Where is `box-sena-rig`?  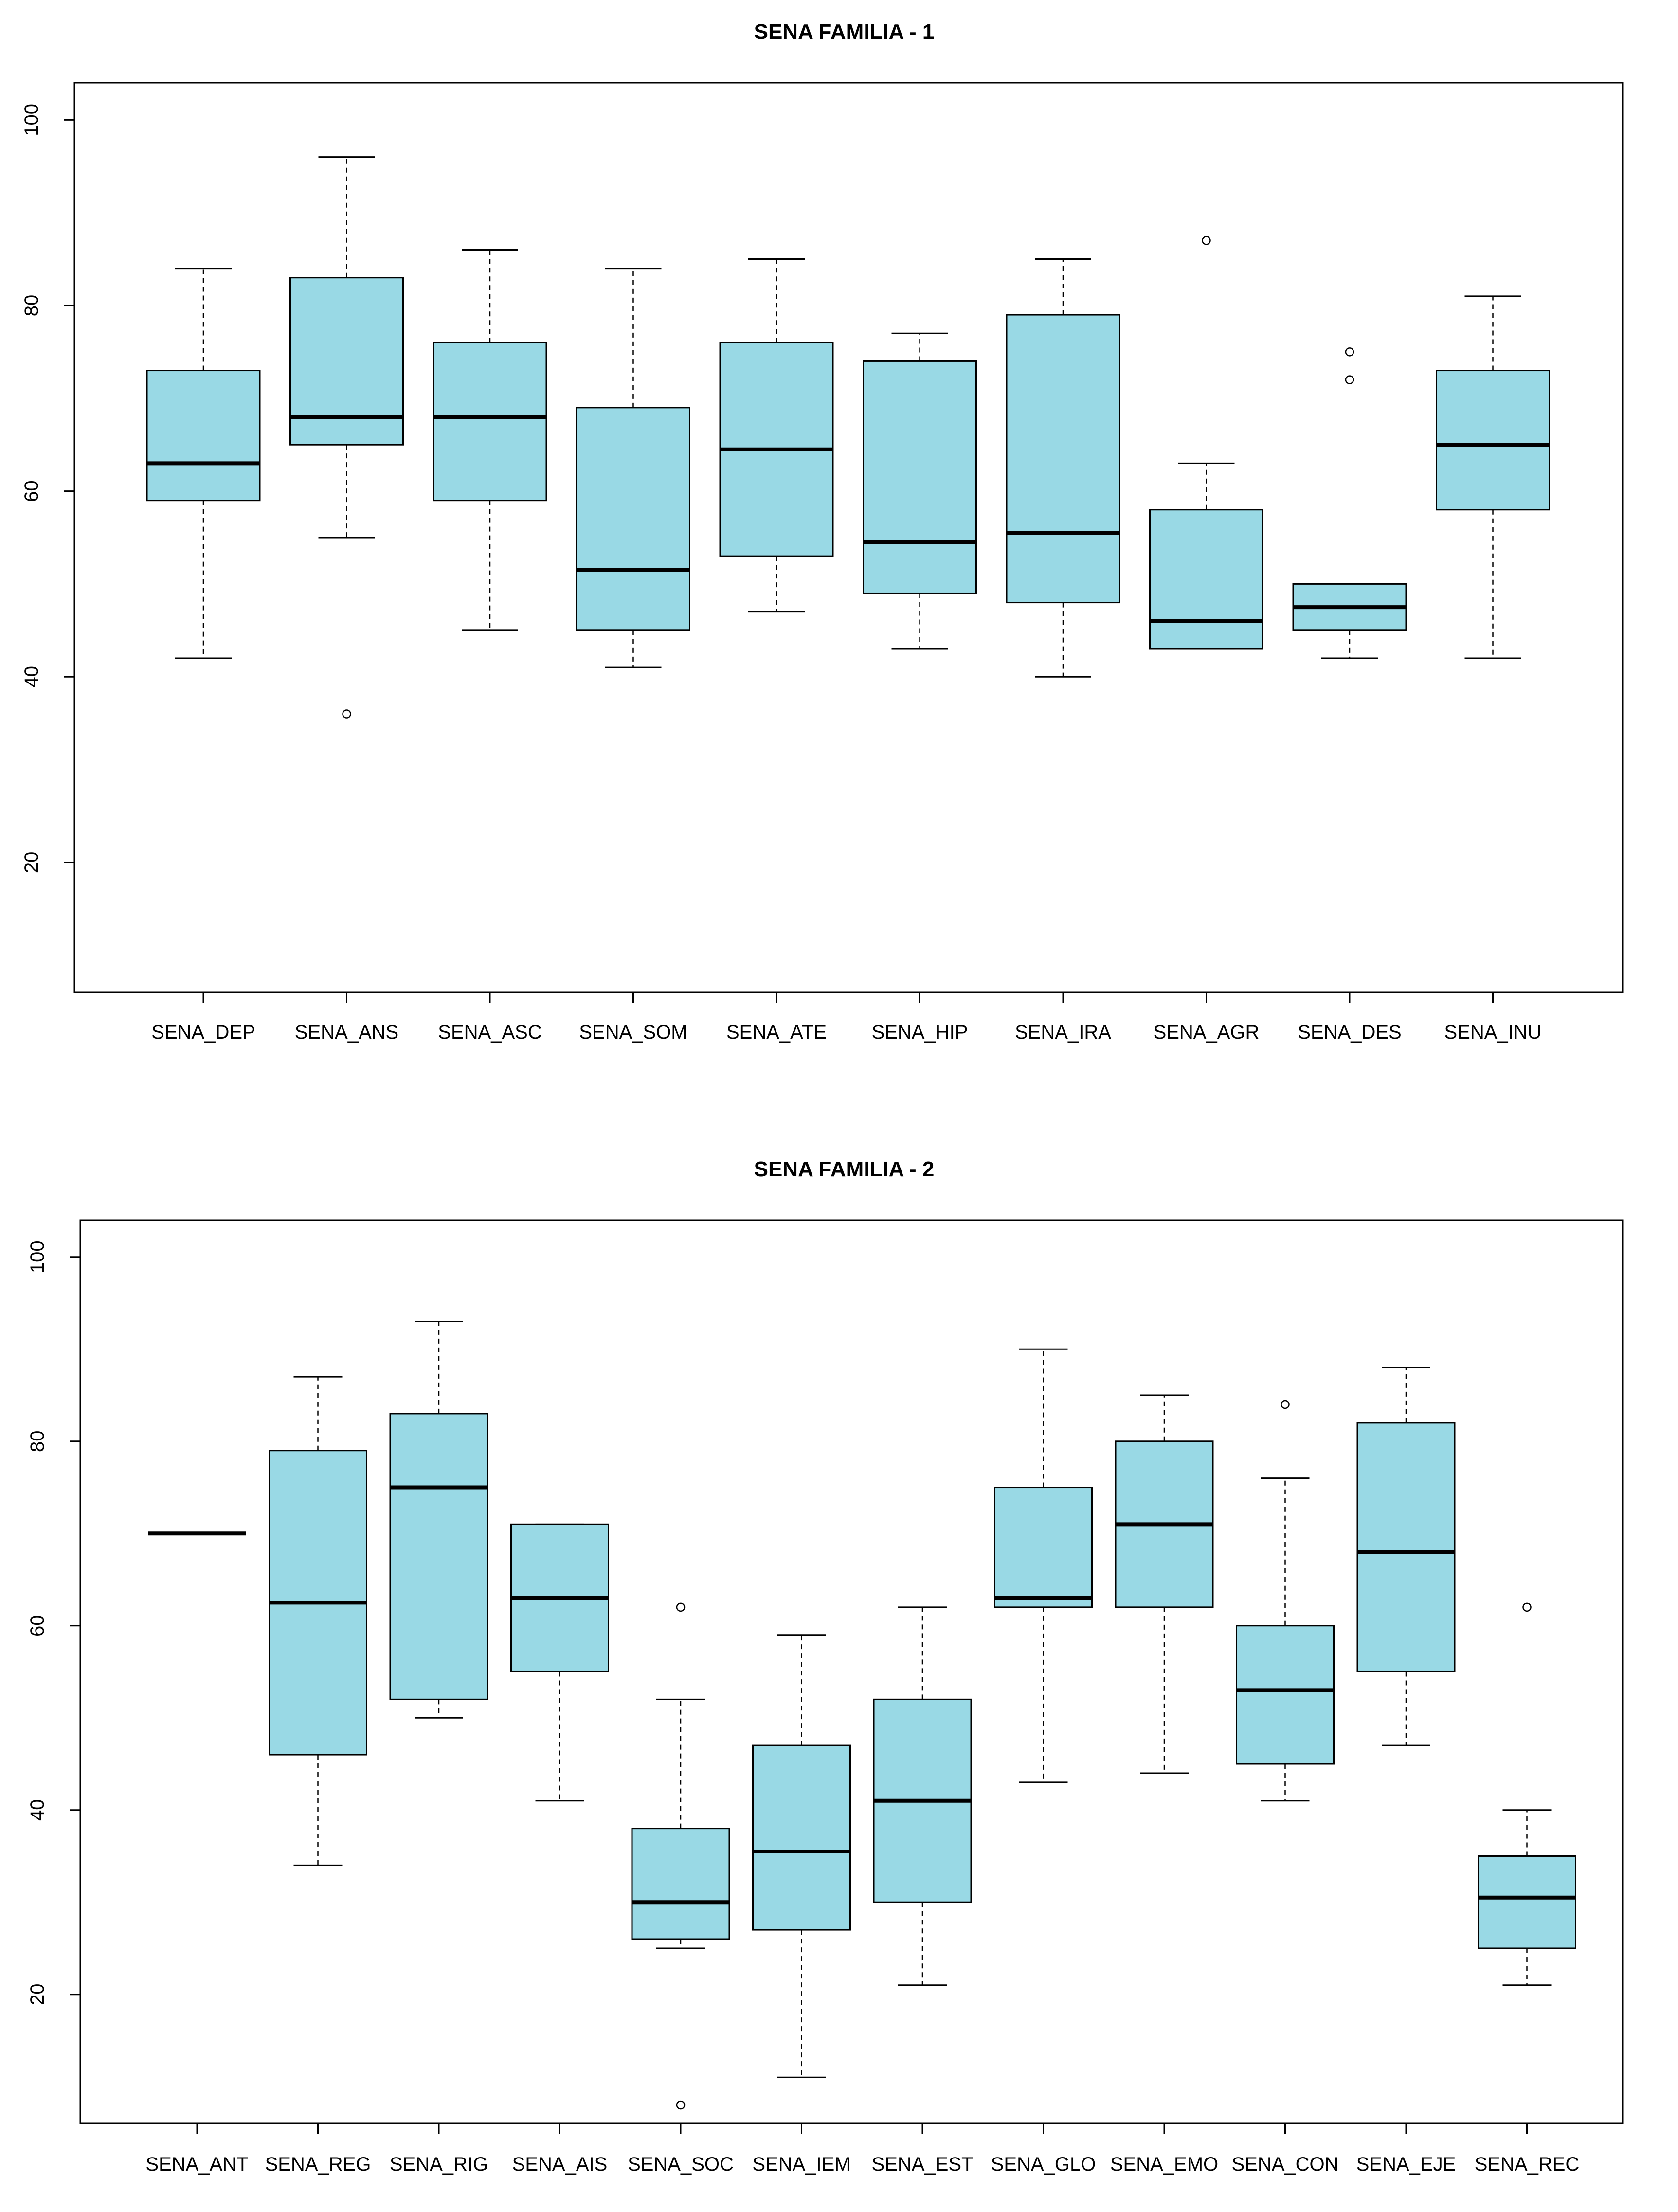
box-sena-rig is located at coordinates (438, 1519).